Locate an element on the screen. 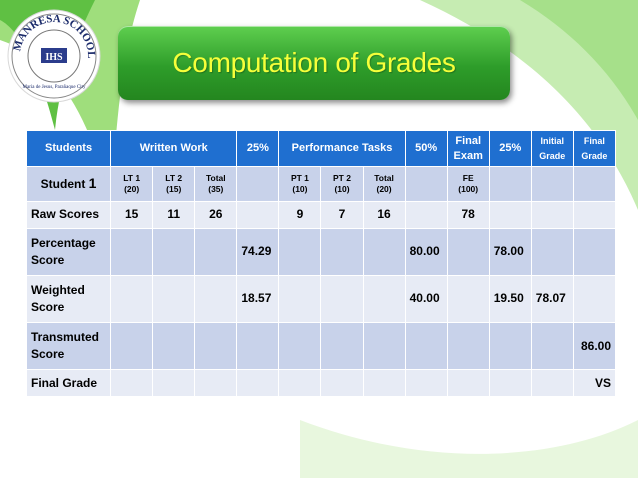 This screenshot has width=638, height=478. fe-percentage: 78.00 is located at coordinates (510, 251).